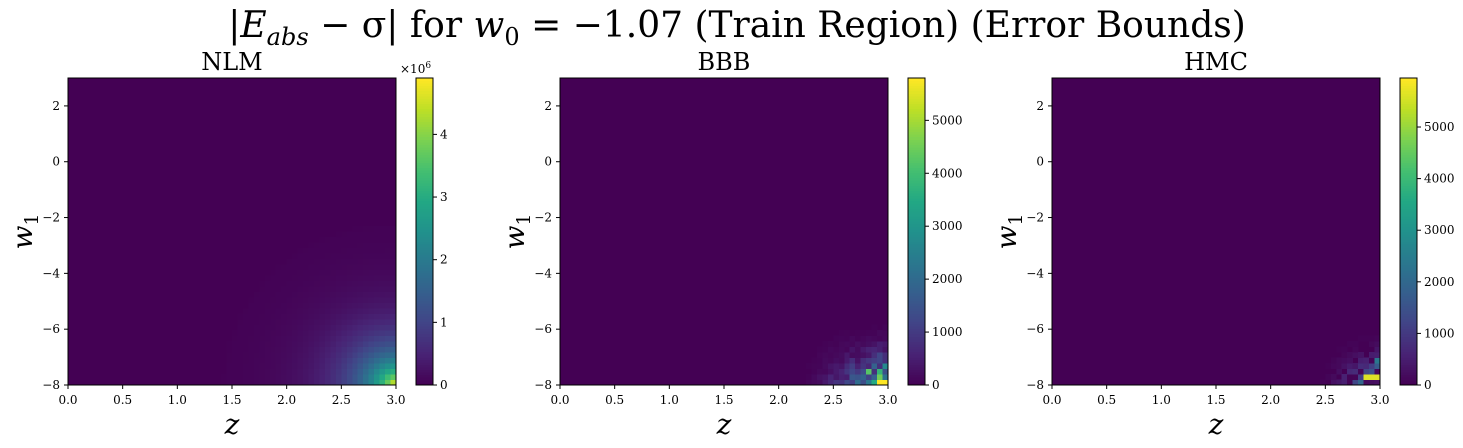 The width and height of the screenshot is (1463, 448). I want to click on colorbar-tick-label: 1000, so click(947, 332).